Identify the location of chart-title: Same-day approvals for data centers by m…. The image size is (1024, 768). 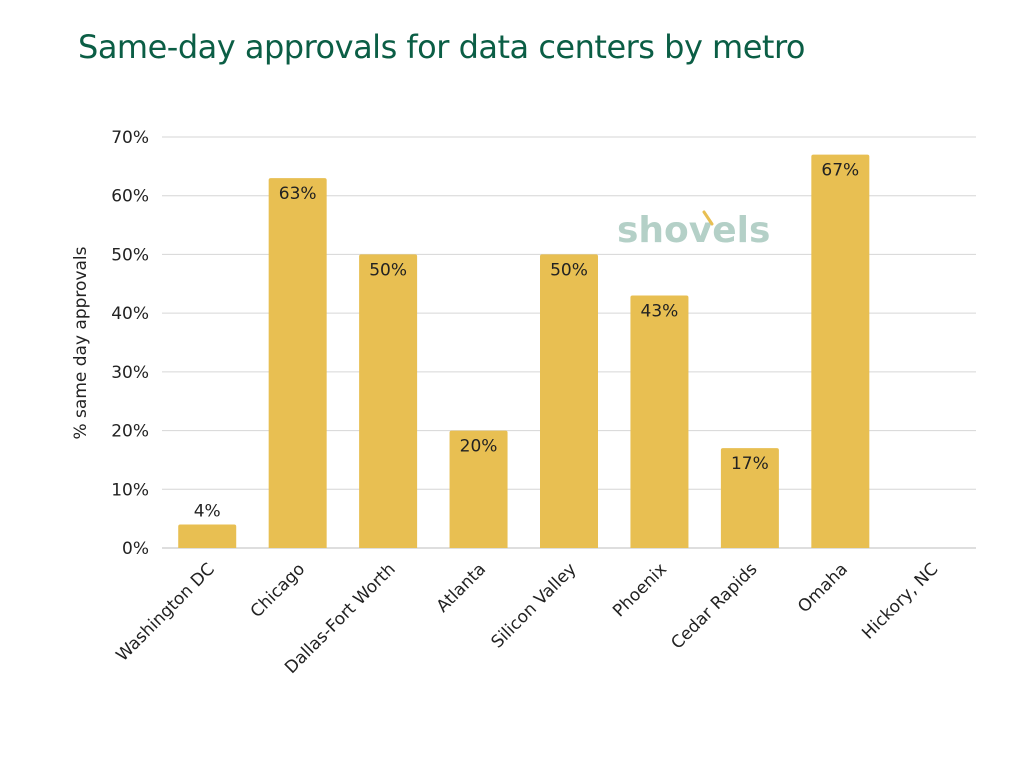
(441, 47).